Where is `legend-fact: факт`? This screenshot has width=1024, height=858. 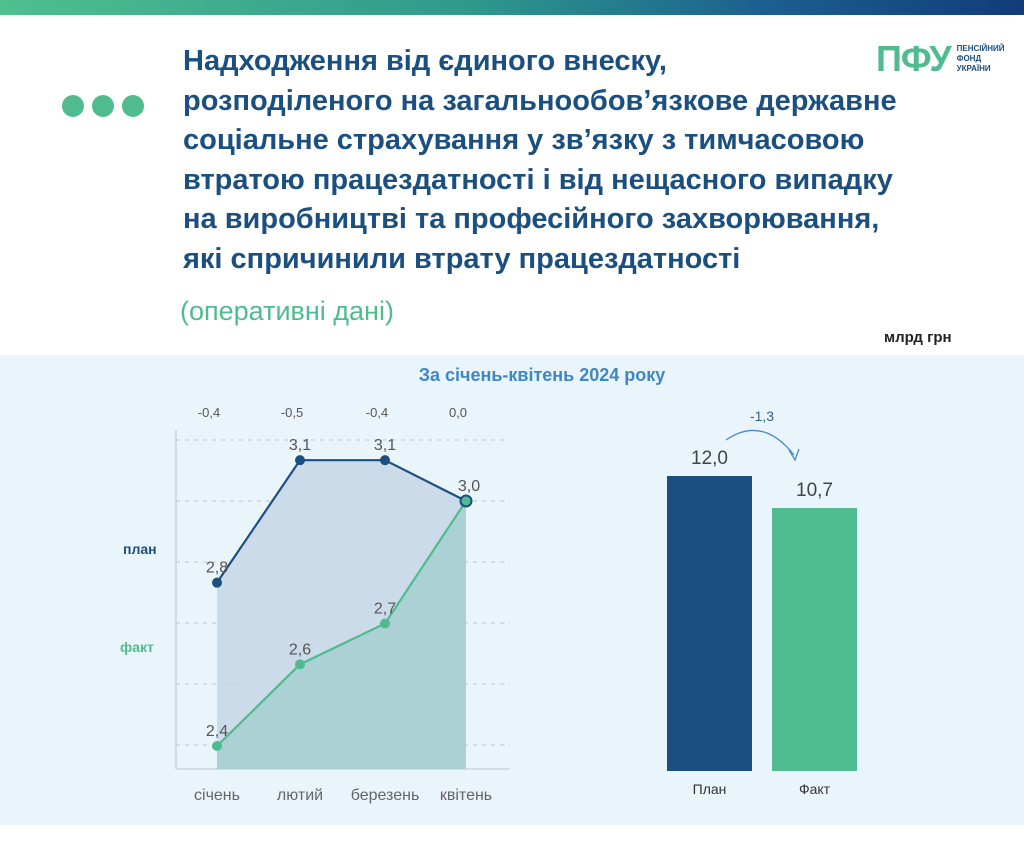
legend-fact: факт is located at coordinates (137, 647).